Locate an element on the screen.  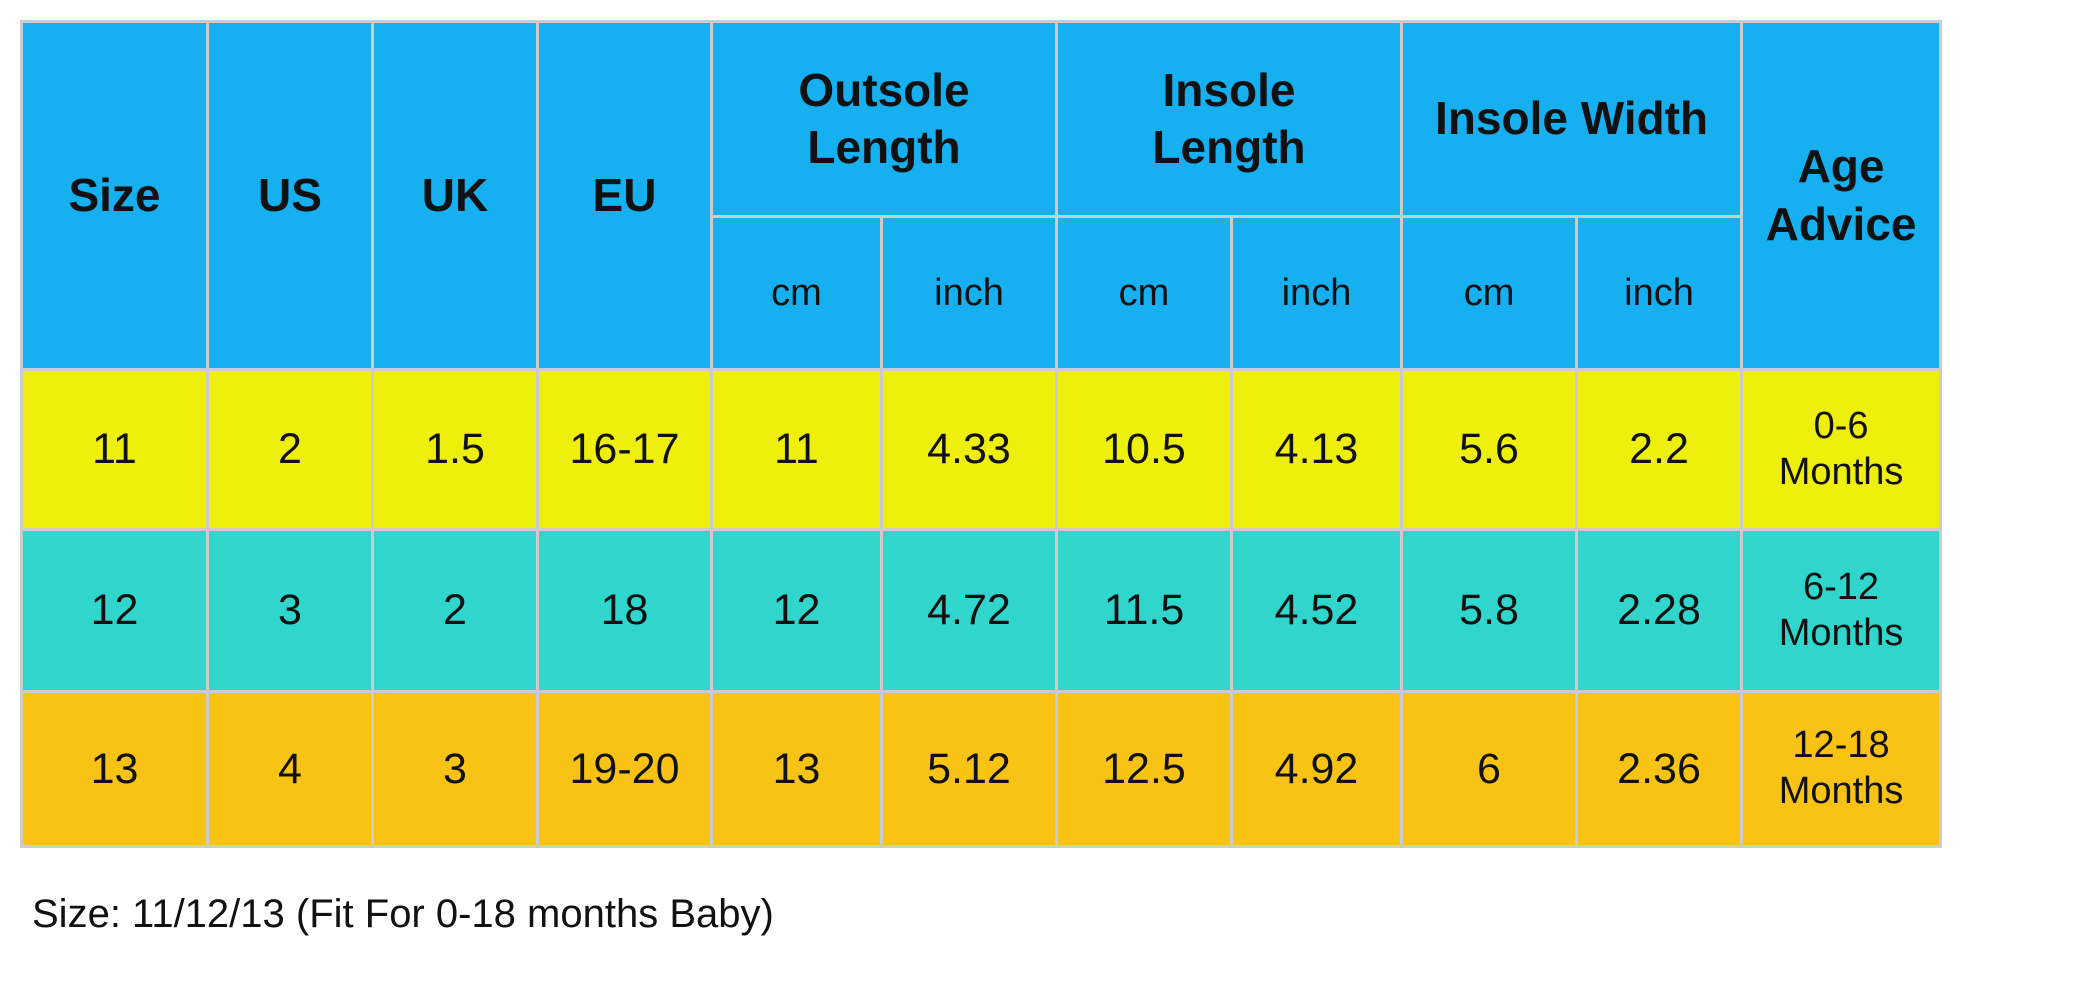
unit-width-cm: cm is located at coordinates (1489, 293).